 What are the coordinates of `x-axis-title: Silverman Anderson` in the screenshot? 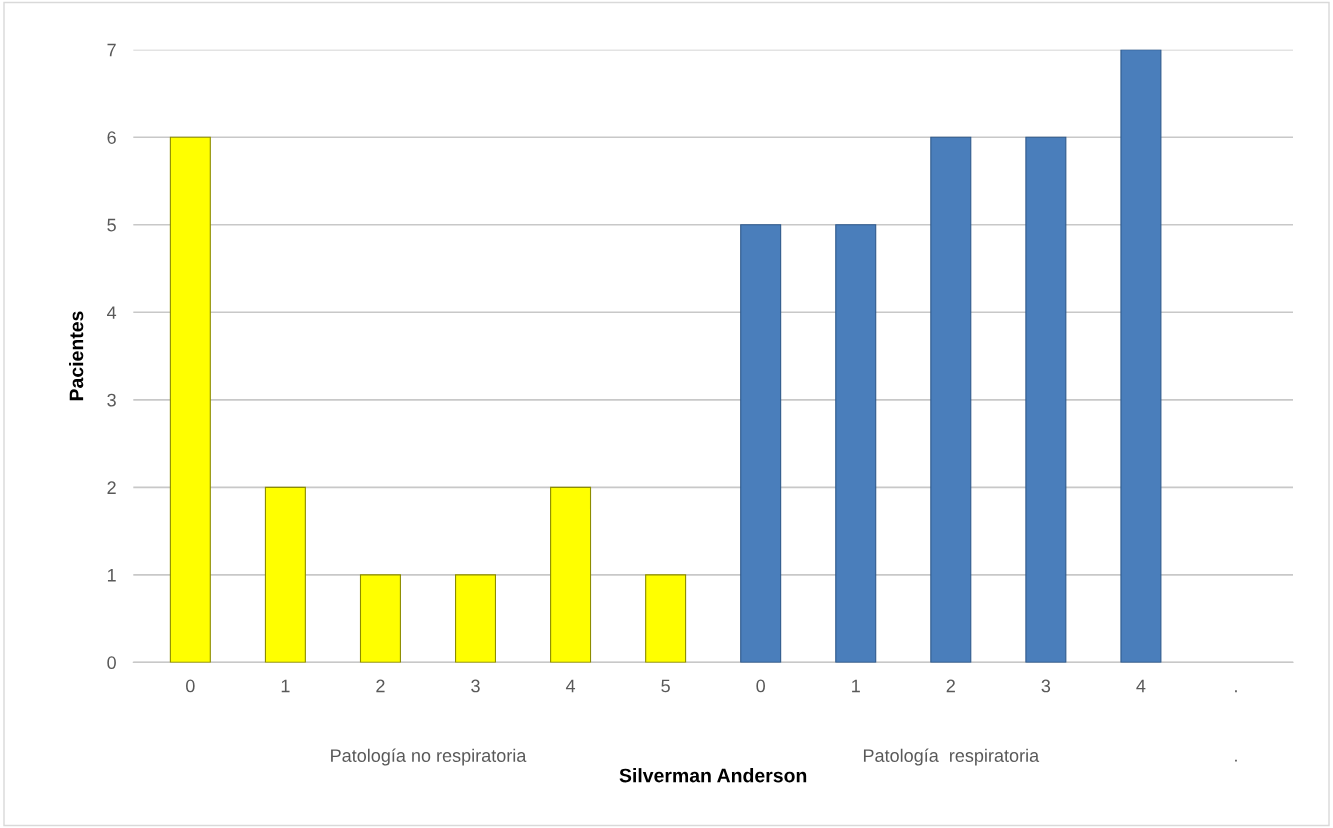 It's located at (713, 775).